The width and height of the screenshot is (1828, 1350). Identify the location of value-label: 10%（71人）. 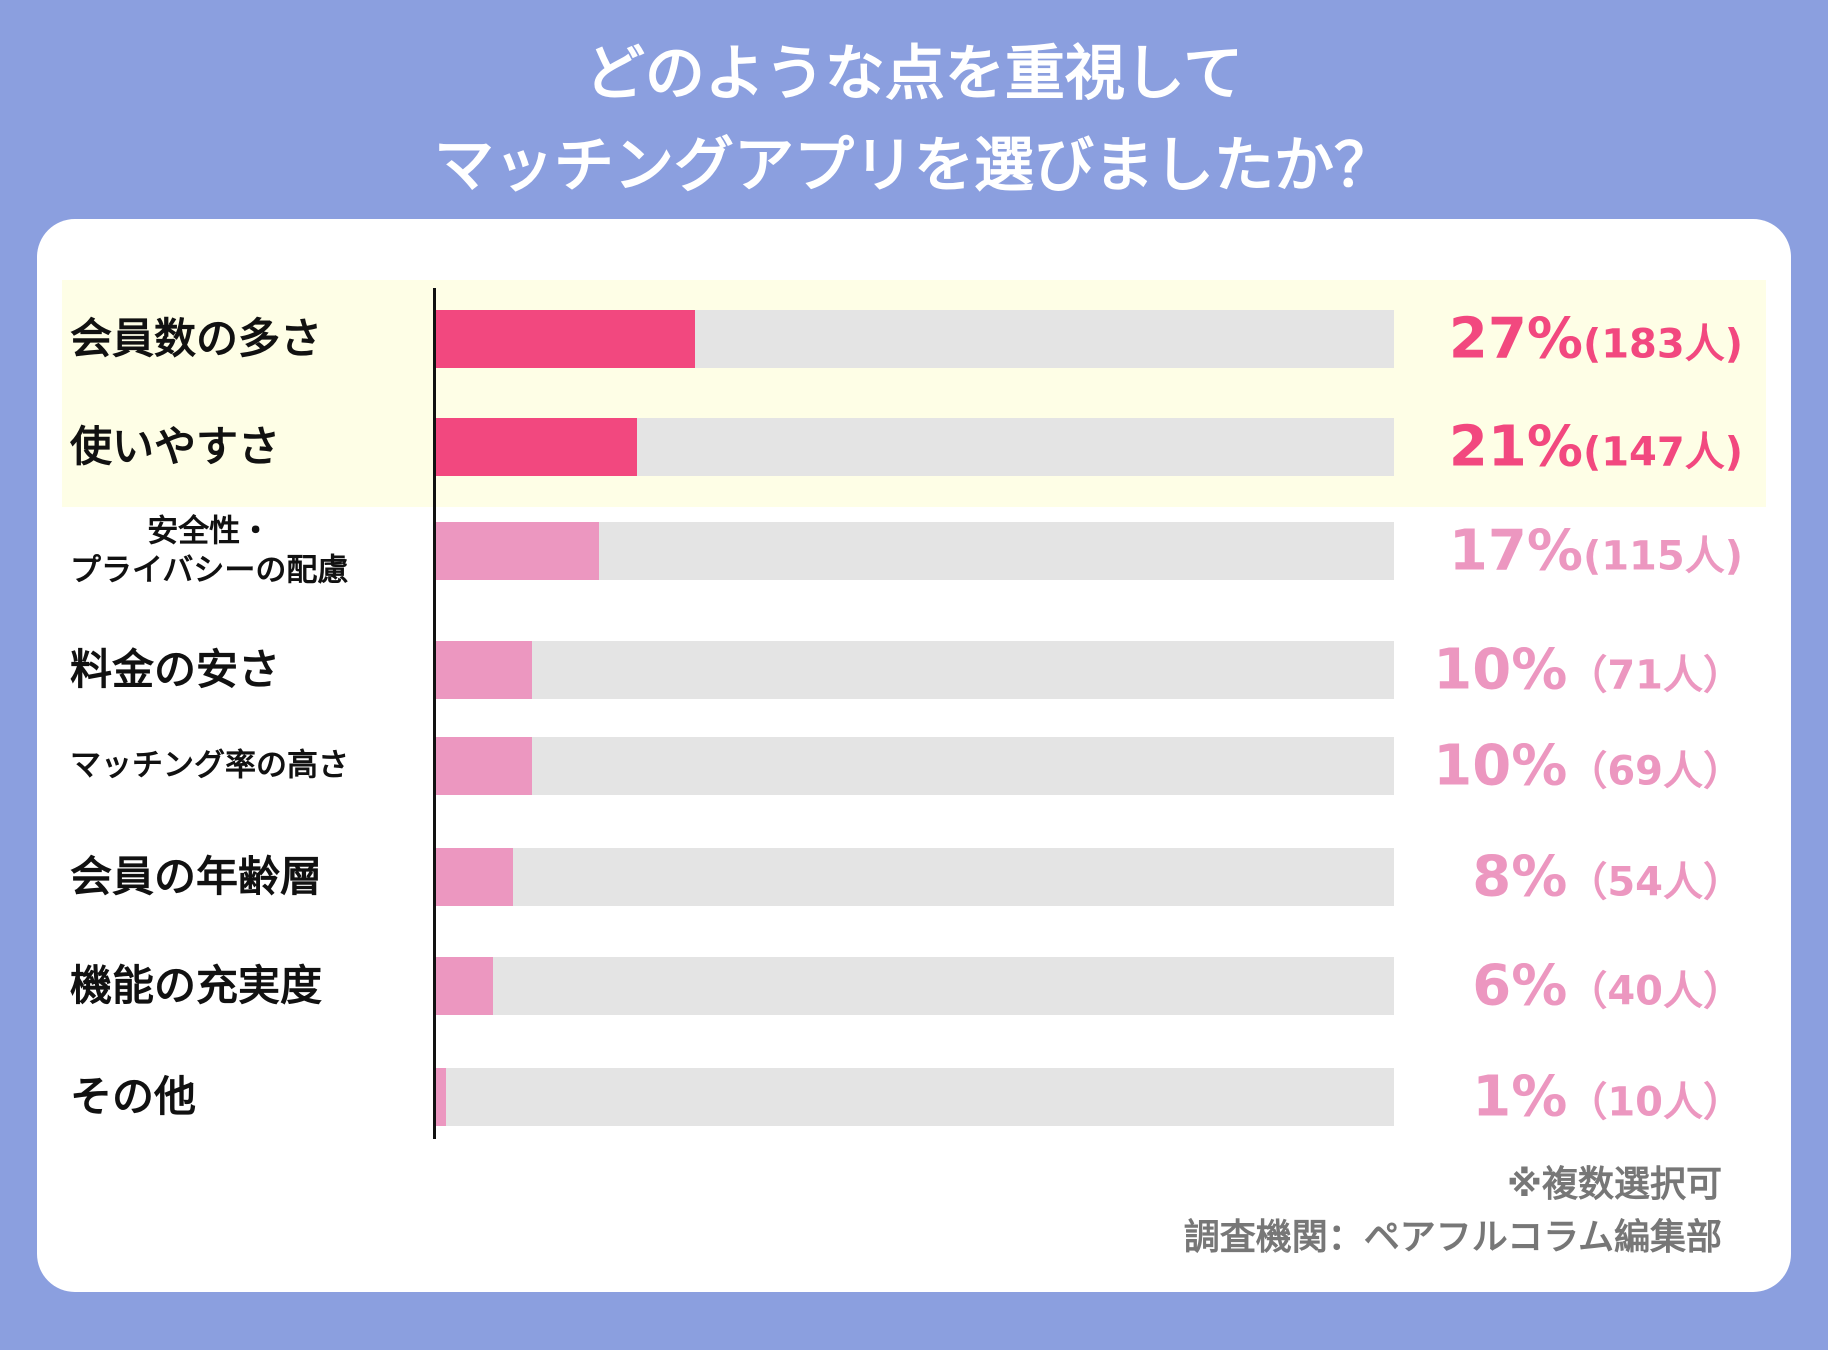
(1588, 670).